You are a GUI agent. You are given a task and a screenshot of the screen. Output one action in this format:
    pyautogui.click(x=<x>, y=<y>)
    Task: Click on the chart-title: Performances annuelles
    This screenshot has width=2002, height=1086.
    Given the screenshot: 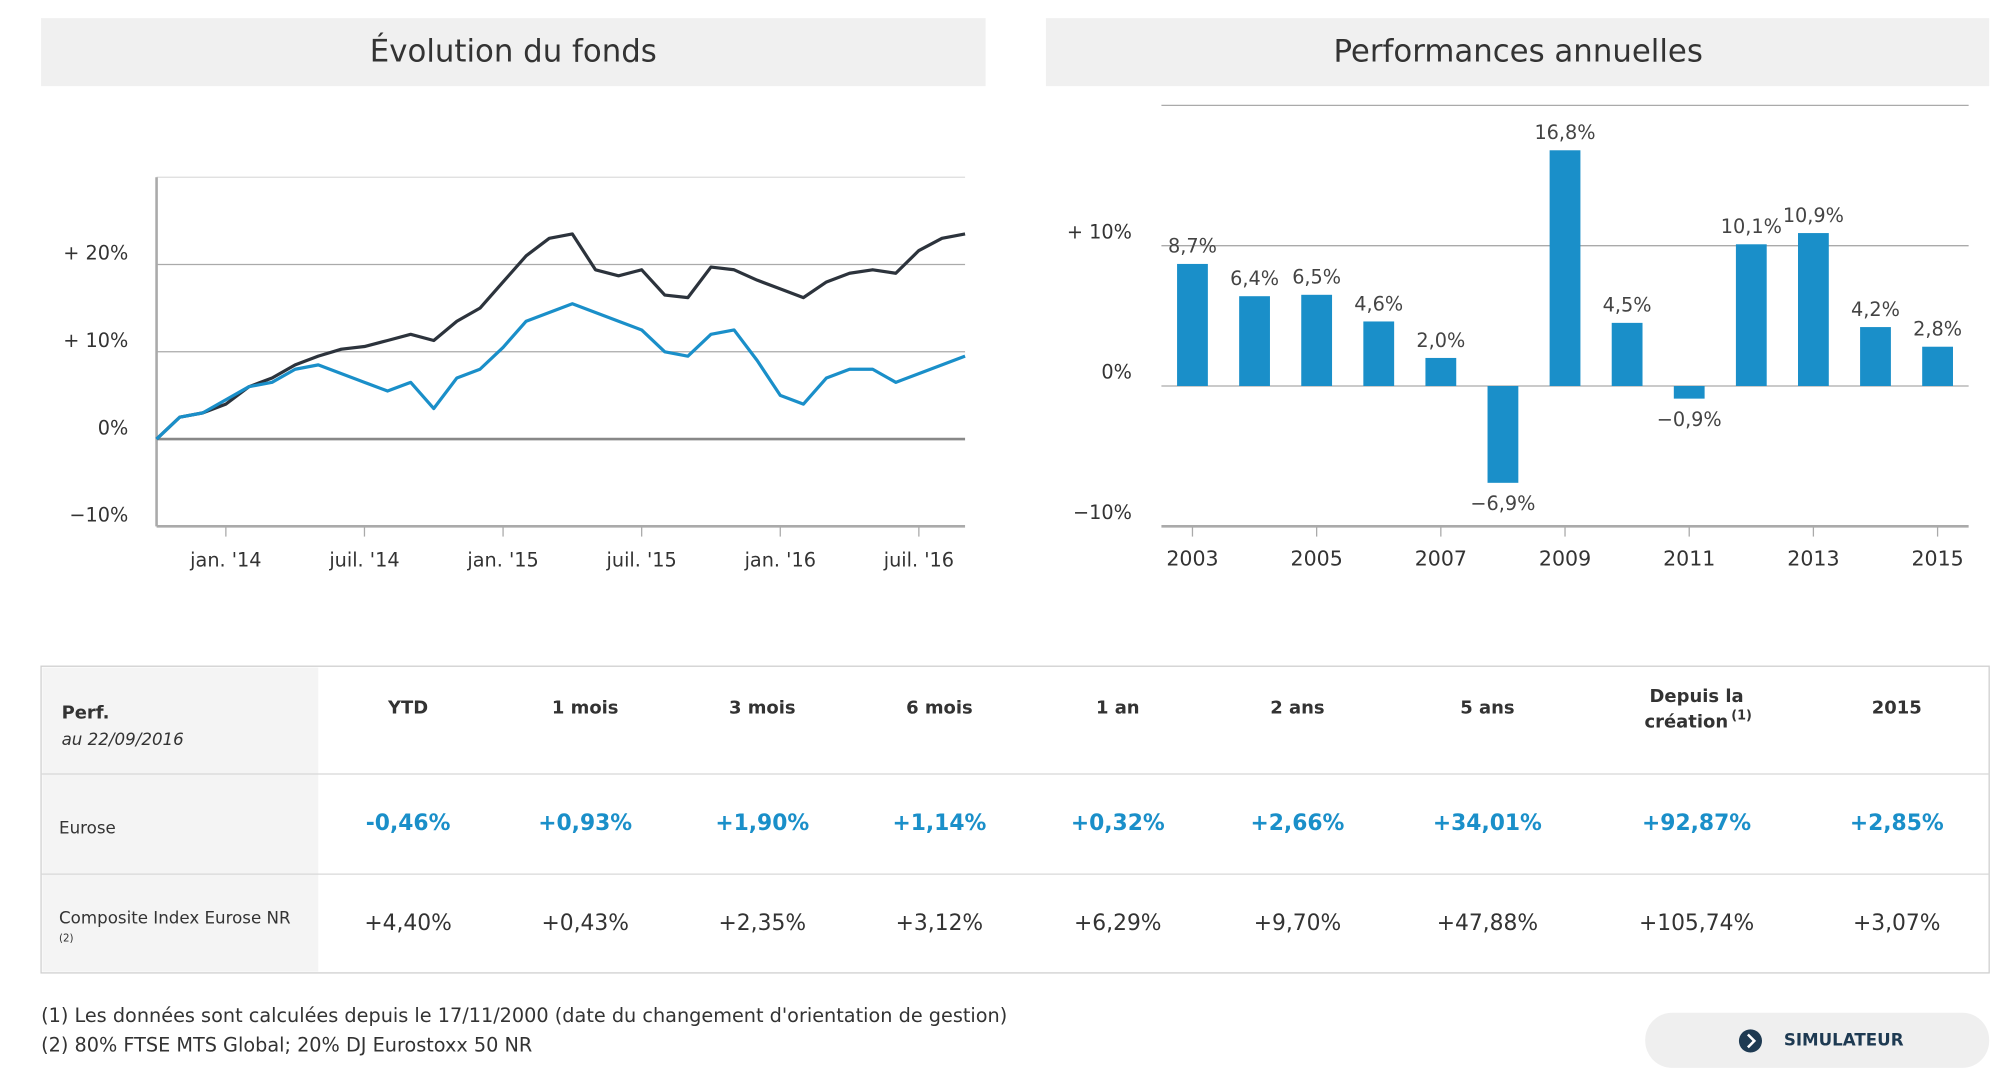 What is the action you would take?
    pyautogui.click(x=1517, y=51)
    